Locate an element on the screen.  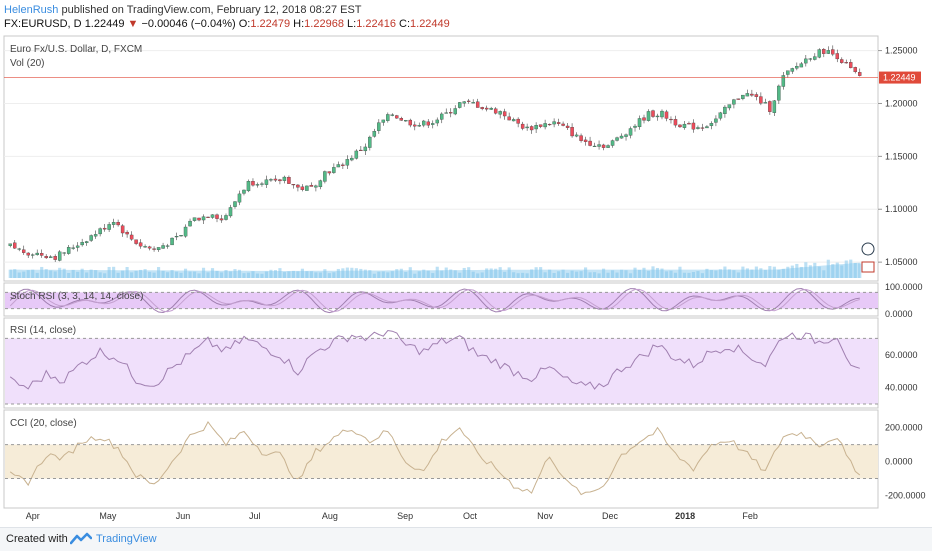
tradingview-brand-link: TradingView is located at coordinates (126, 539).